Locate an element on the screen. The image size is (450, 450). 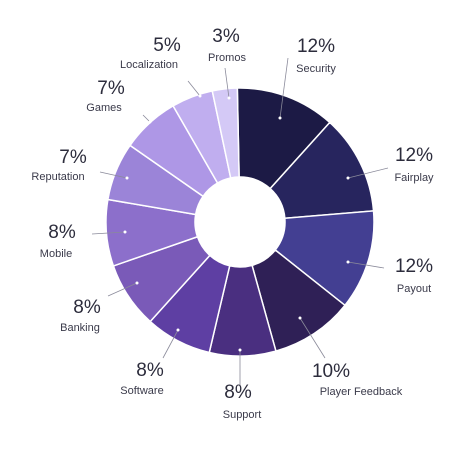
value-label-localization: 5% is located at coordinates (167, 45).